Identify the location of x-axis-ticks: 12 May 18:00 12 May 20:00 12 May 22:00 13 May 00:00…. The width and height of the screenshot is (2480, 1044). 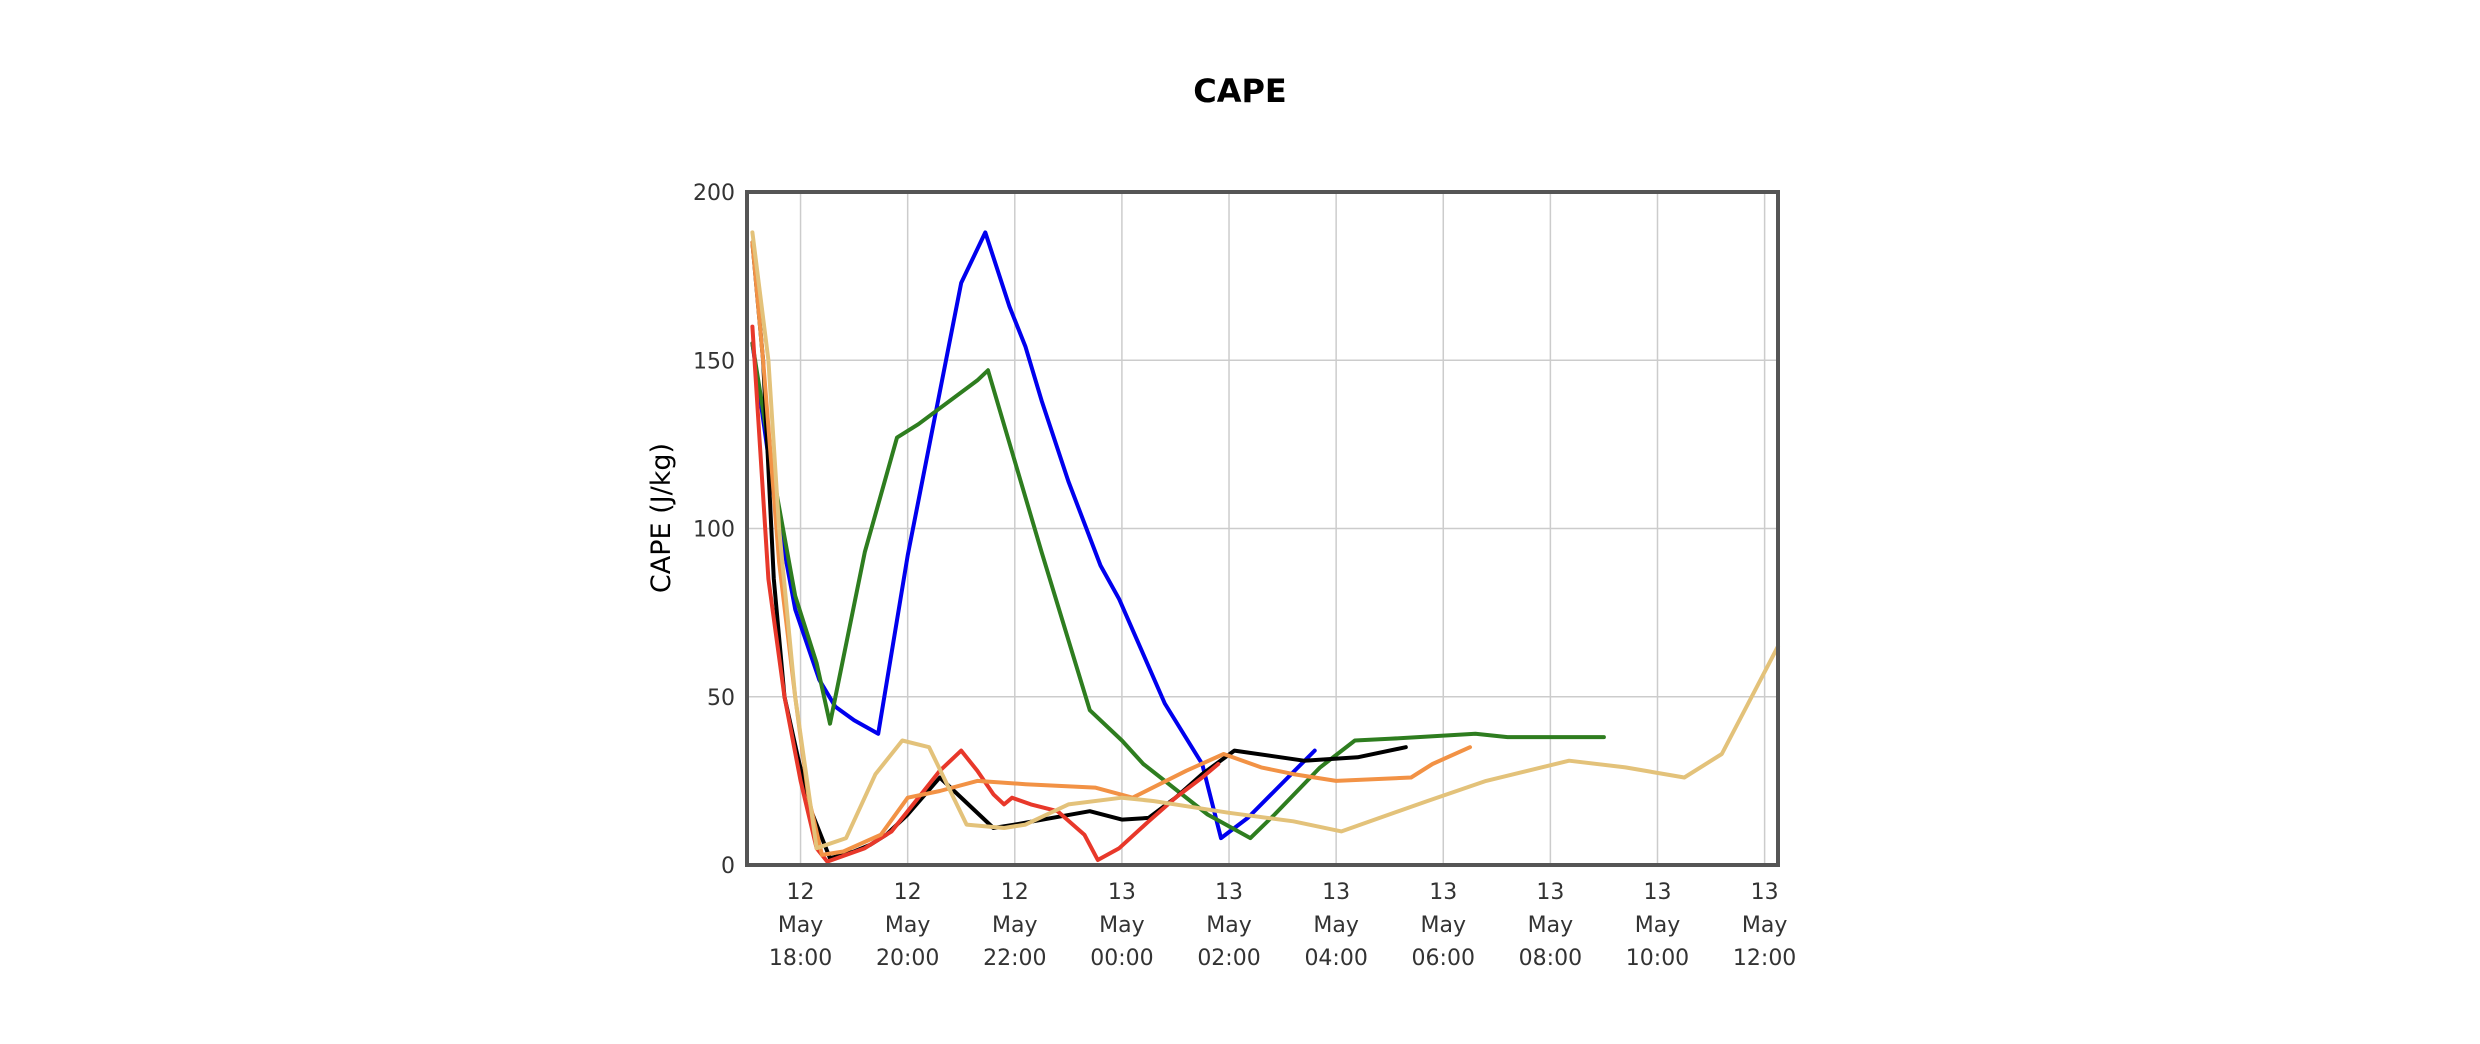
(1282, 925).